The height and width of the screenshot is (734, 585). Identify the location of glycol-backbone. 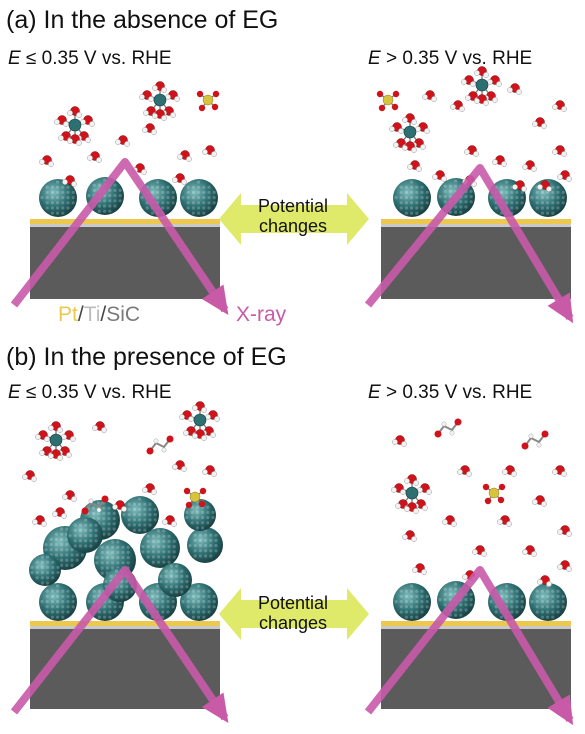
(95, 505).